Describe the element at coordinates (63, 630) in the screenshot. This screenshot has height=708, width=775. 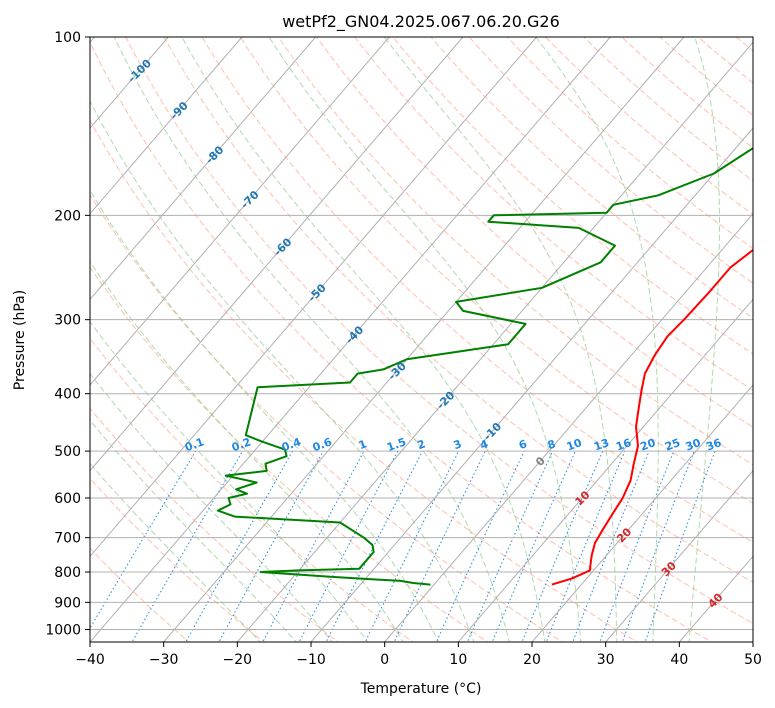
I see `y-tick-label: 1000` at that location.